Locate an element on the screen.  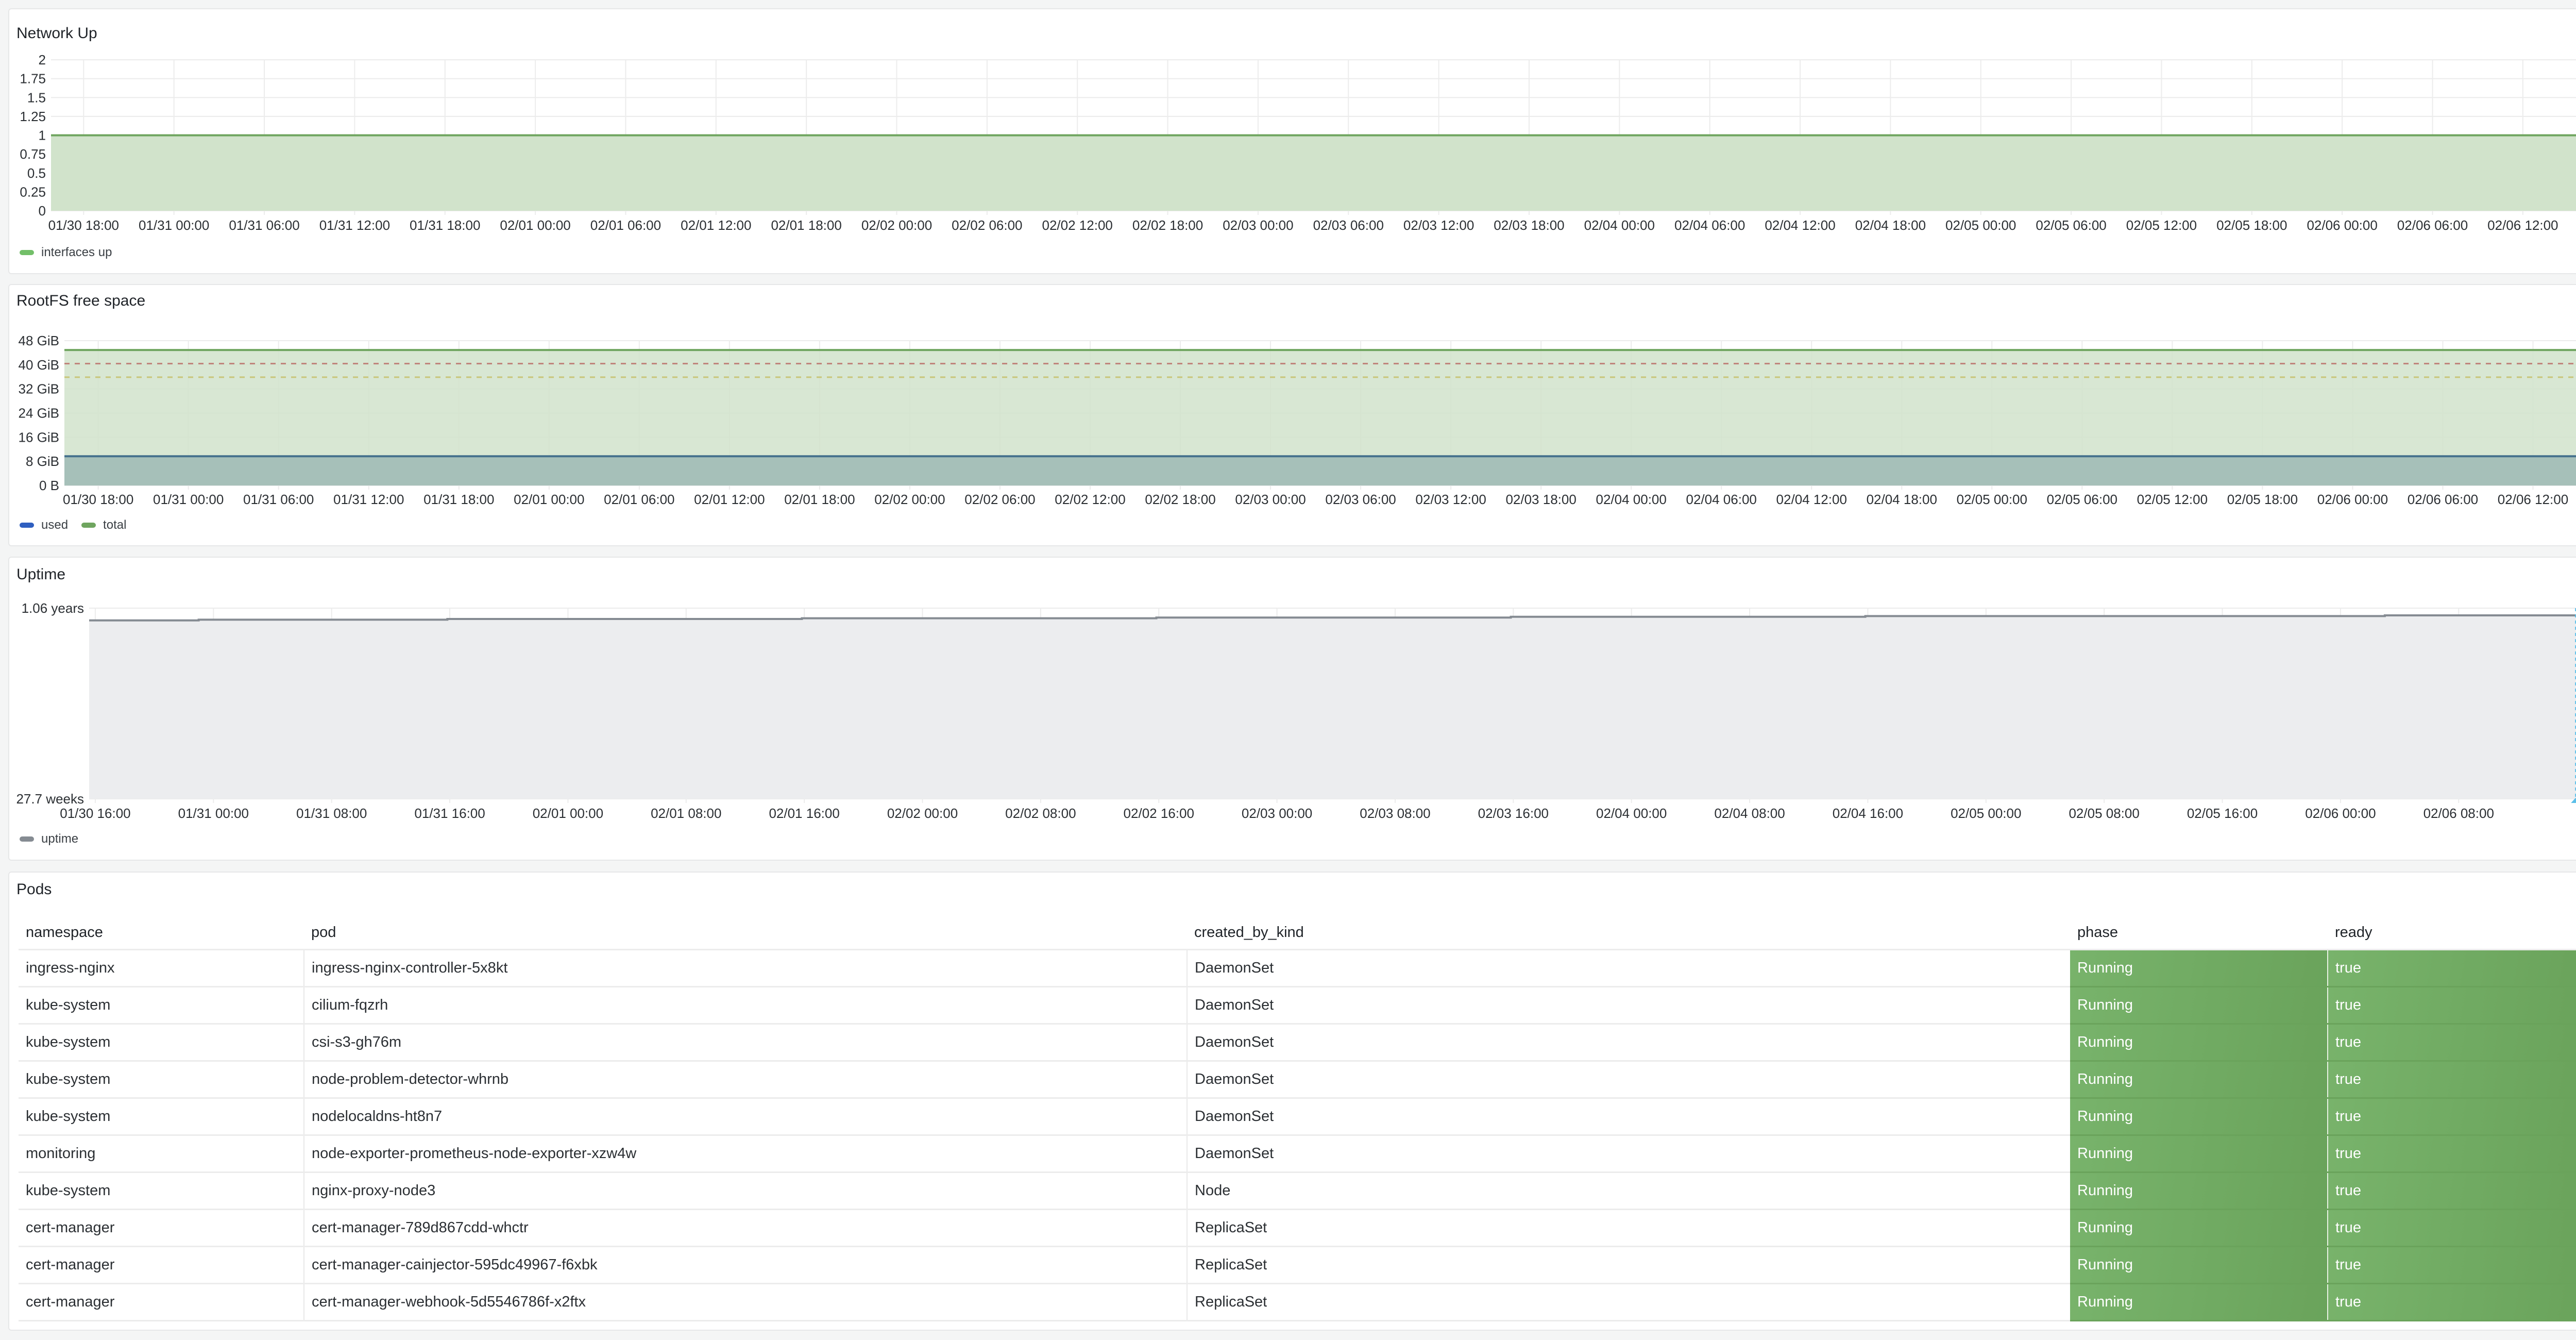
panel-title: Network Up is located at coordinates (56, 33).